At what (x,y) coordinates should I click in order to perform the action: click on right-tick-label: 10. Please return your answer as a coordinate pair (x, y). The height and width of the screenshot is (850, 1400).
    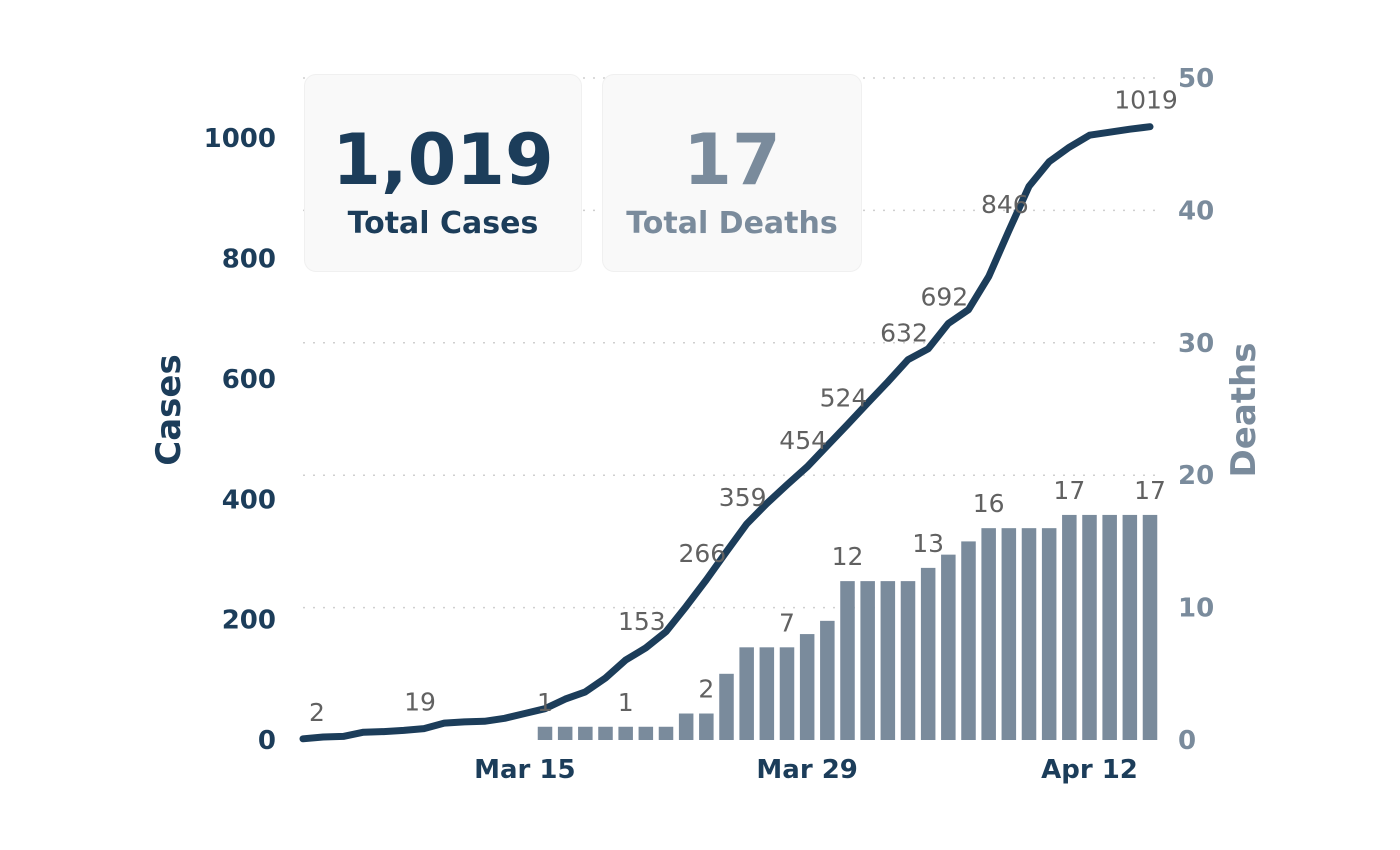
    Looking at the image, I should click on (1196, 609).